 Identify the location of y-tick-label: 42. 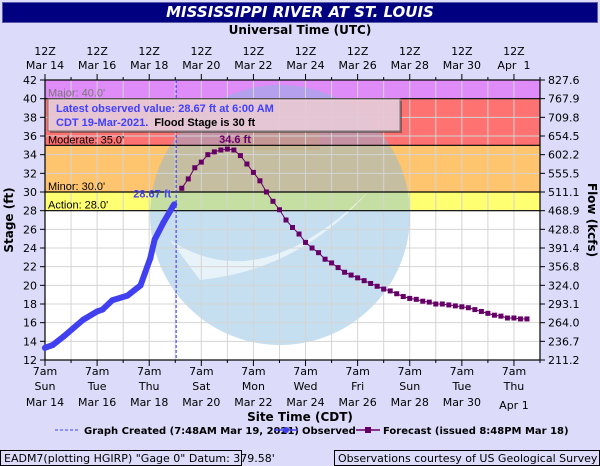
(30, 80).